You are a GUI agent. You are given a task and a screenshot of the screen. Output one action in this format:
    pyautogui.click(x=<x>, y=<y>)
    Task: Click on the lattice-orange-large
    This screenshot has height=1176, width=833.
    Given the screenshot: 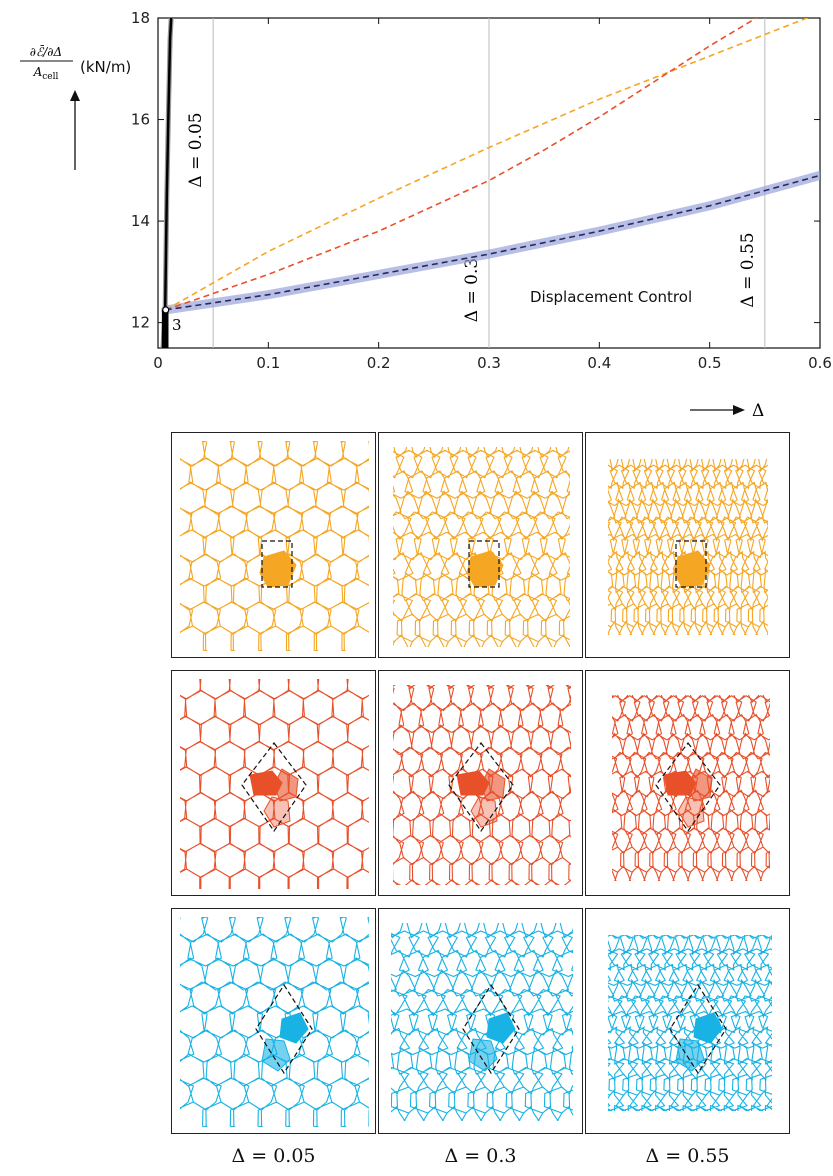 What is the action you would take?
    pyautogui.click(x=688, y=547)
    